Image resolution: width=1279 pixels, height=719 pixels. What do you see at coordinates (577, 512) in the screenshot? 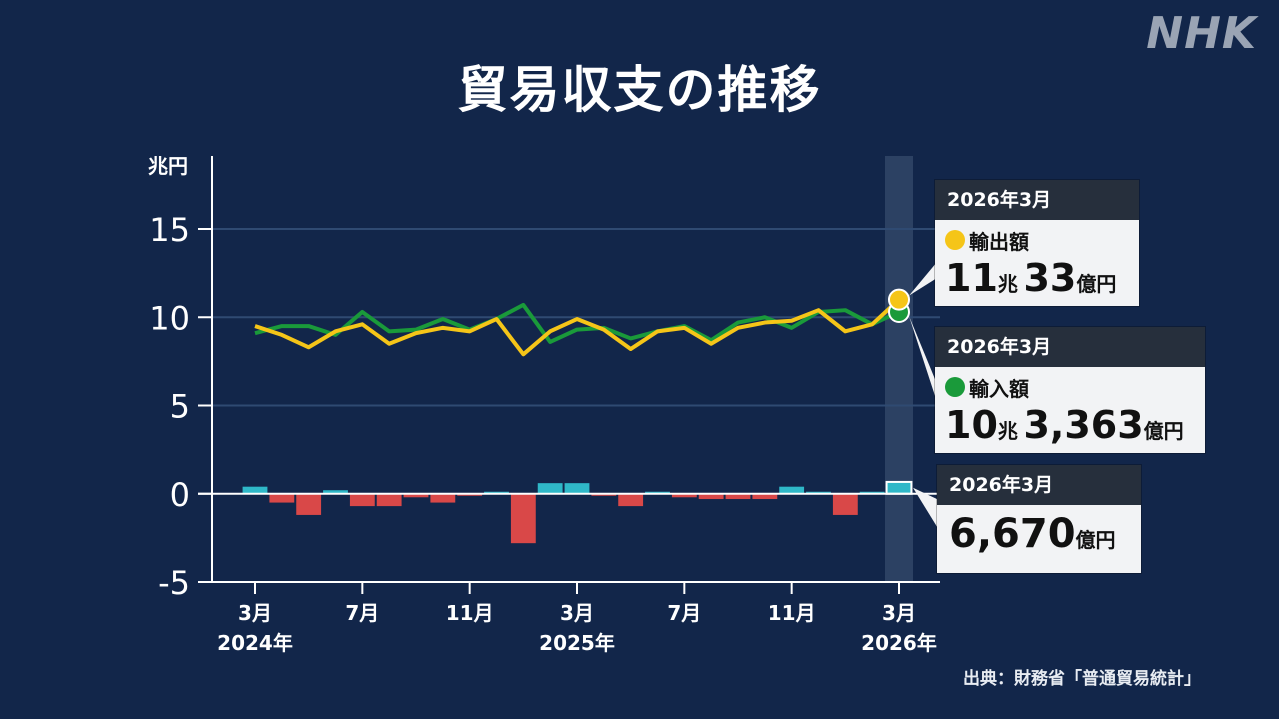
I see `balance-bars` at bounding box center [577, 512].